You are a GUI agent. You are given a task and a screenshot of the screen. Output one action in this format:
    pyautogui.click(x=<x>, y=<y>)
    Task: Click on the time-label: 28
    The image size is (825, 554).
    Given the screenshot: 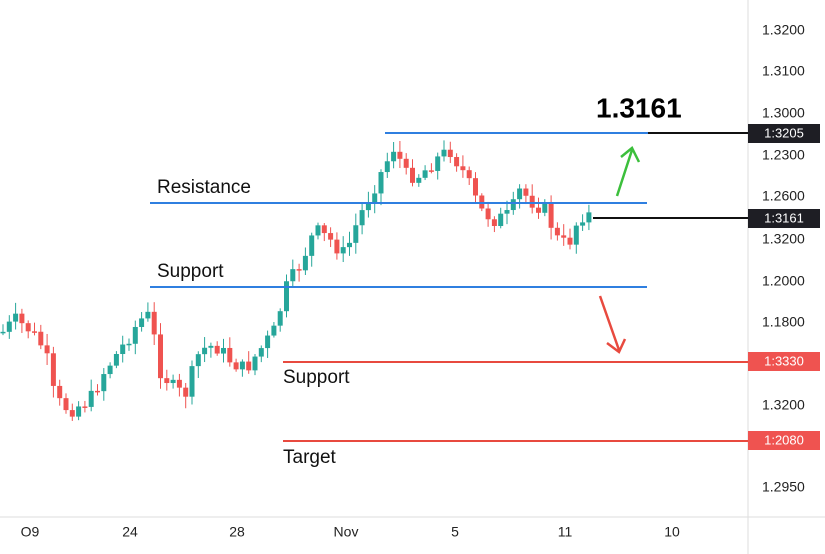 What is the action you would take?
    pyautogui.click(x=237, y=532)
    